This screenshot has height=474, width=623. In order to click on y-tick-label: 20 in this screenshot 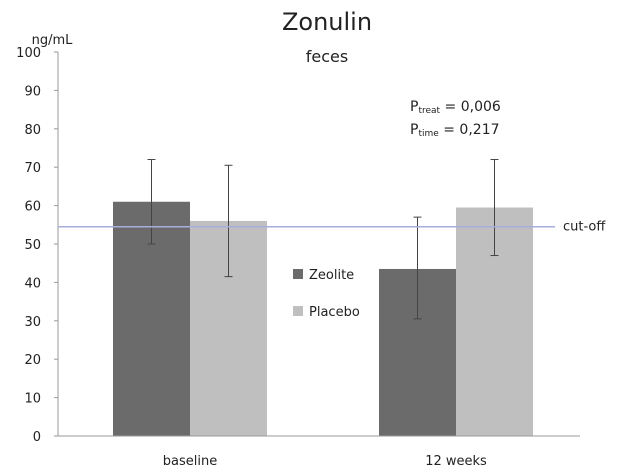, I will do `click(32, 360)`.